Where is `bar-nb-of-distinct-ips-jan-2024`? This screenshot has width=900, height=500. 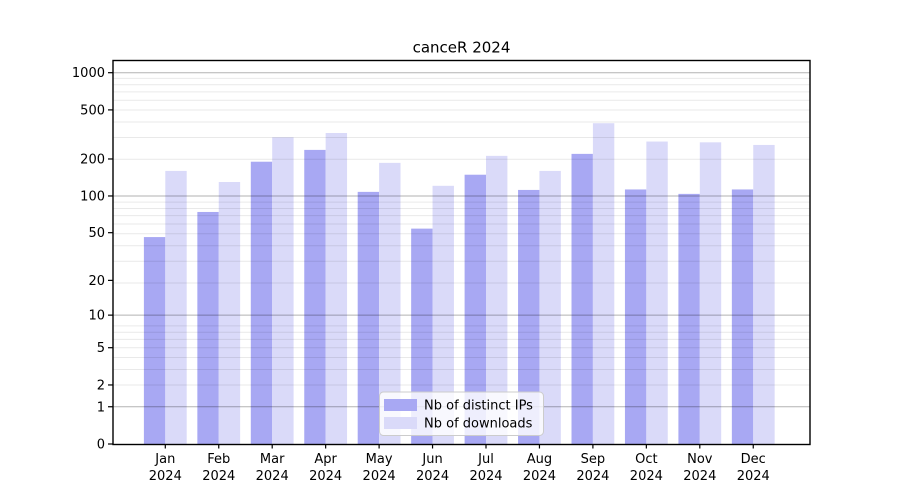
bar-nb-of-distinct-ips-jan-2024 is located at coordinates (154, 340).